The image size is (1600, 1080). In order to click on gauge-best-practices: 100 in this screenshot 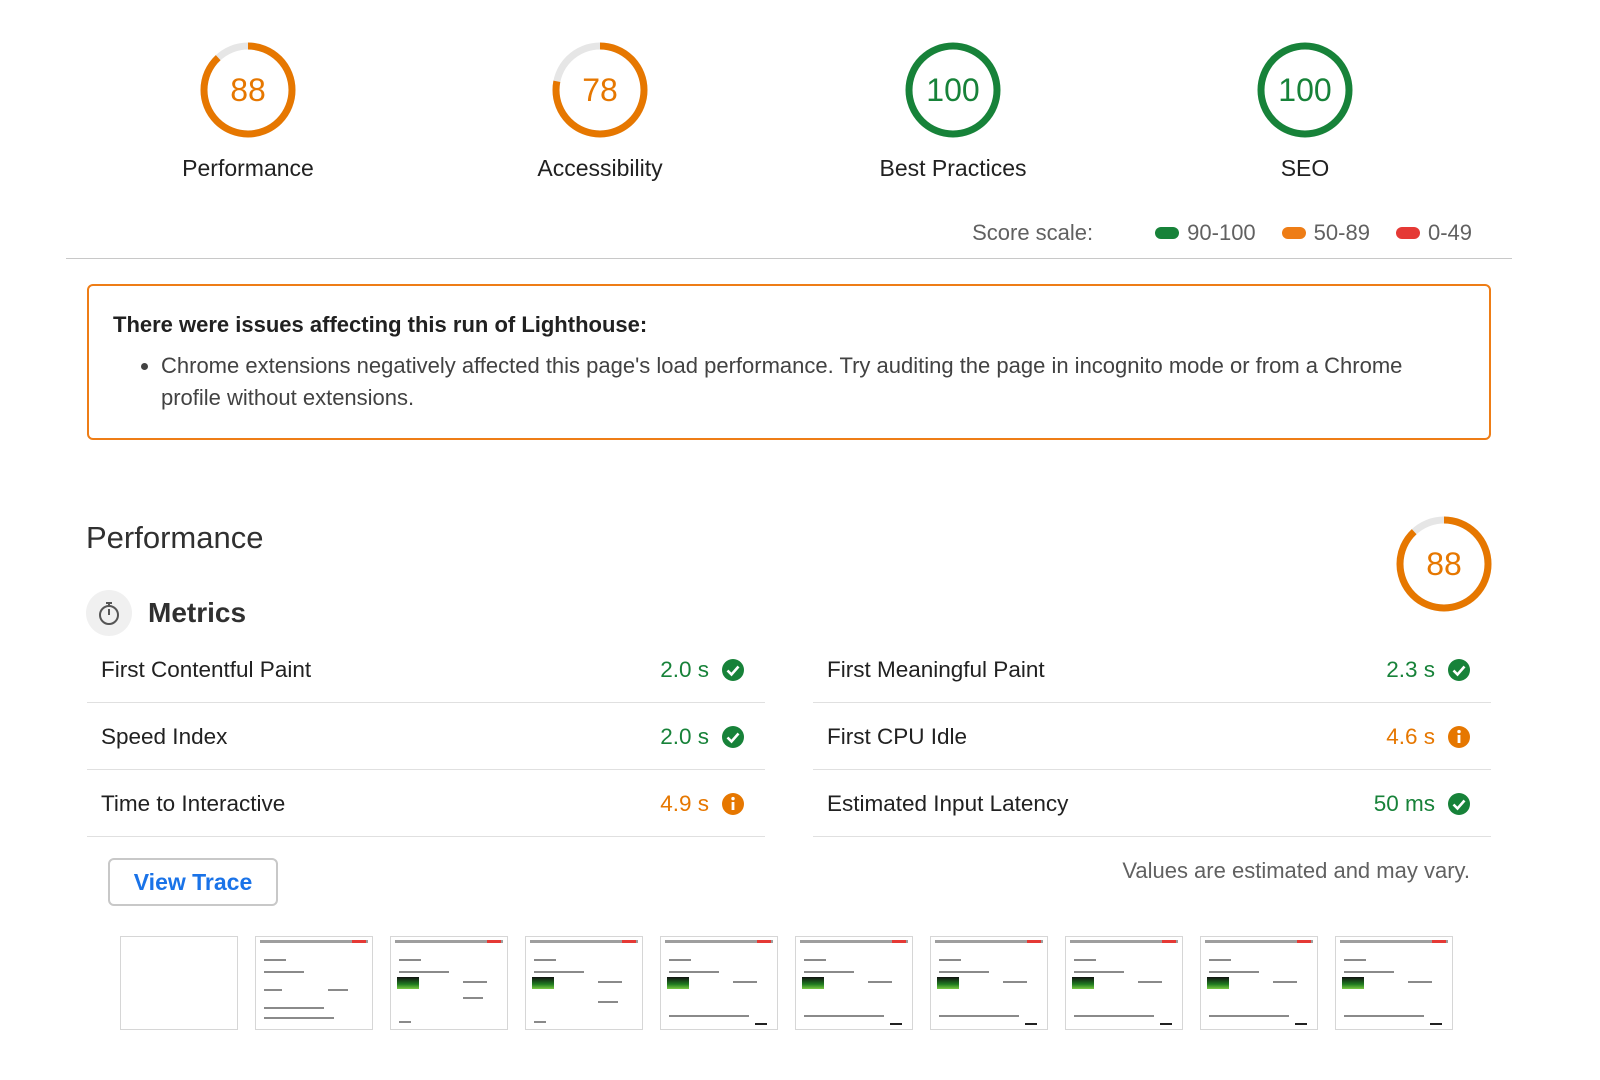, I will do `click(953, 90)`.